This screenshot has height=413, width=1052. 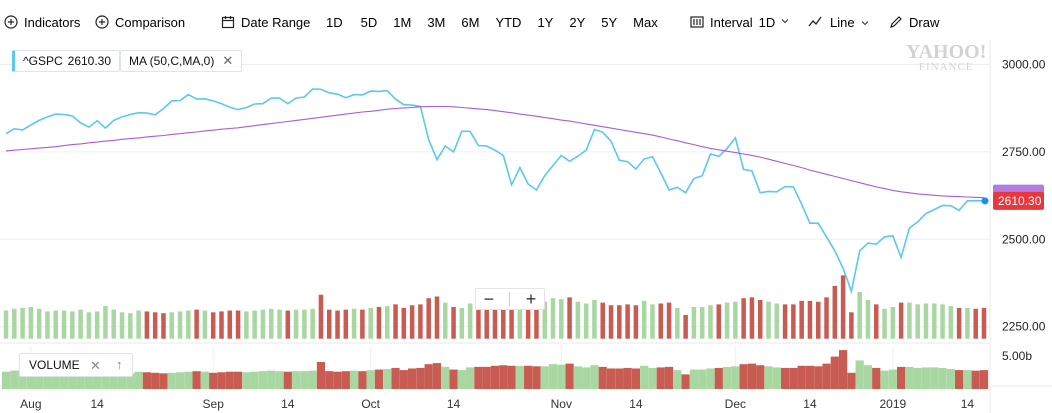 I want to click on candle-icon, so click(x=697, y=22).